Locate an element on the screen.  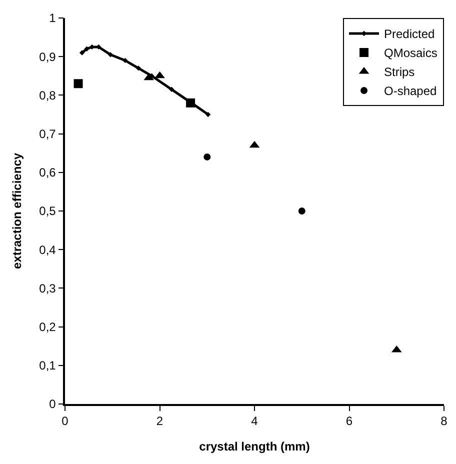
legend-label: QMosaics is located at coordinates (411, 53).